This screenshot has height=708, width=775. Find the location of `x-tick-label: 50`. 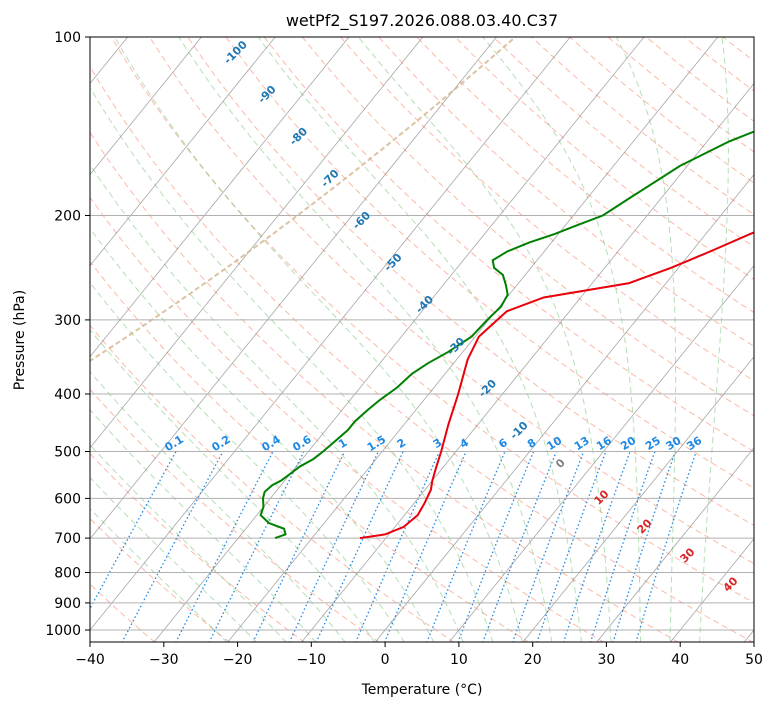

x-tick-label: 50 is located at coordinates (754, 660).